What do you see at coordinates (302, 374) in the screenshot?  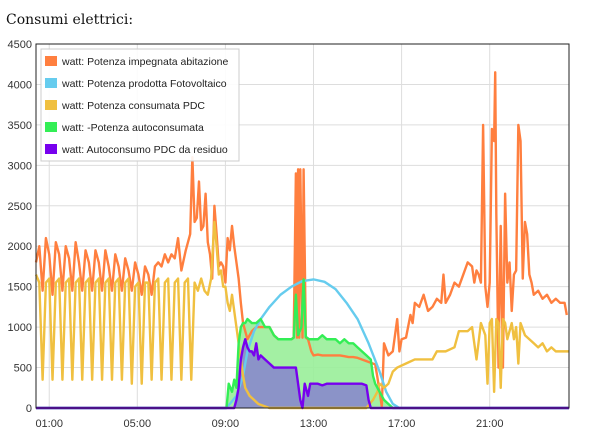 I see `series-line` at bounding box center [302, 374].